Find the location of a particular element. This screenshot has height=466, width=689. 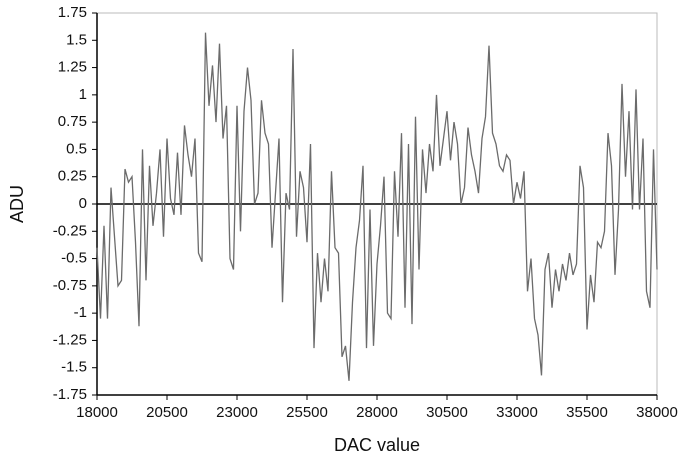

y-tick-label: -1.25 is located at coordinates (70, 339).